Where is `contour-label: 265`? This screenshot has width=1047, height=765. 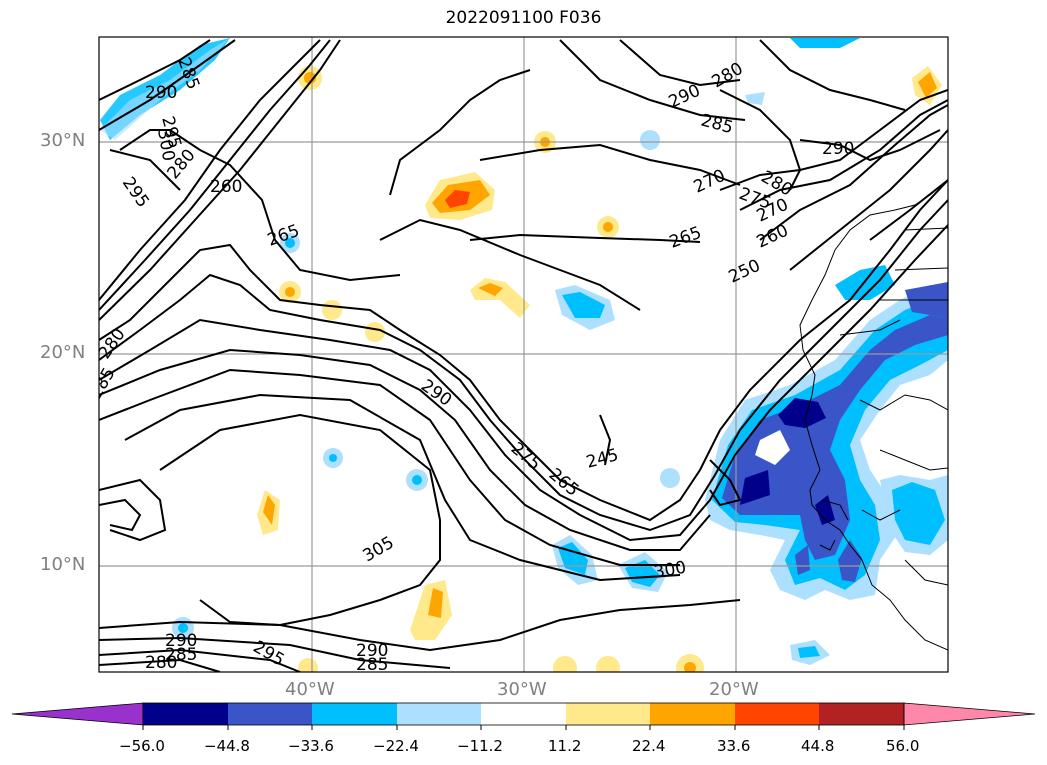 contour-label: 265 is located at coordinates (685, 238).